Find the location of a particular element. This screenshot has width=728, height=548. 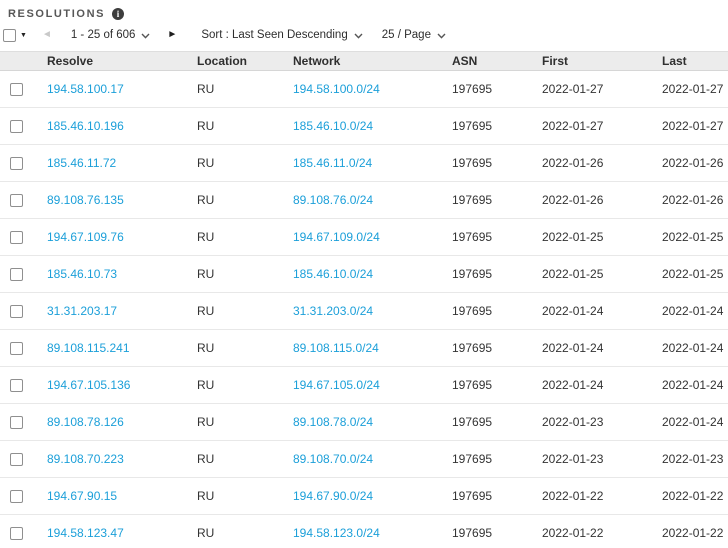

network-link: 89.108.115.0/24 is located at coordinates (336, 348).